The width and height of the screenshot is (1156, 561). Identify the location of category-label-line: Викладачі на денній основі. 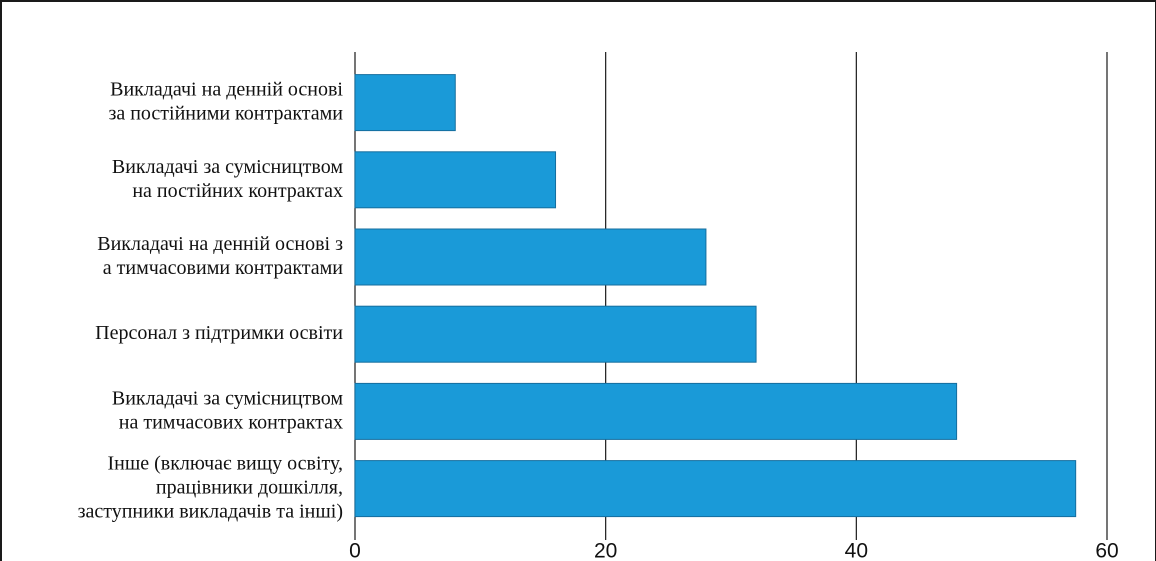
(226, 89).